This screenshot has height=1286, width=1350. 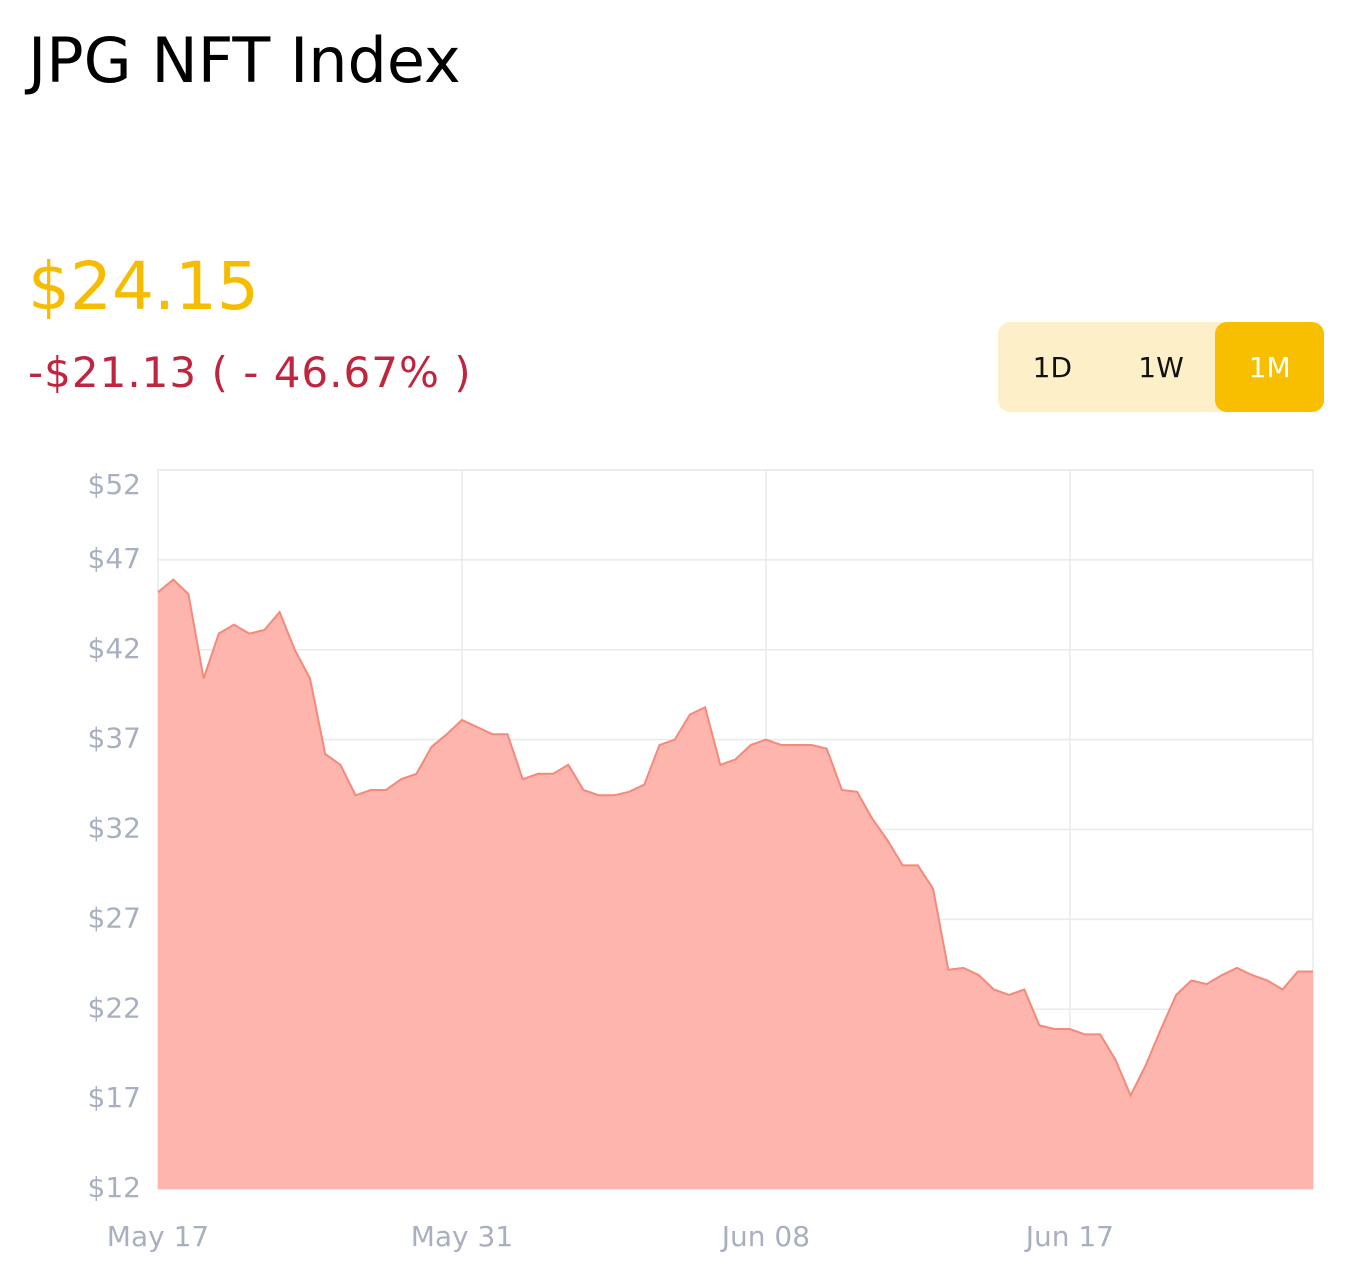 I want to click on title: JPG NFT Index, so click(x=244, y=60).